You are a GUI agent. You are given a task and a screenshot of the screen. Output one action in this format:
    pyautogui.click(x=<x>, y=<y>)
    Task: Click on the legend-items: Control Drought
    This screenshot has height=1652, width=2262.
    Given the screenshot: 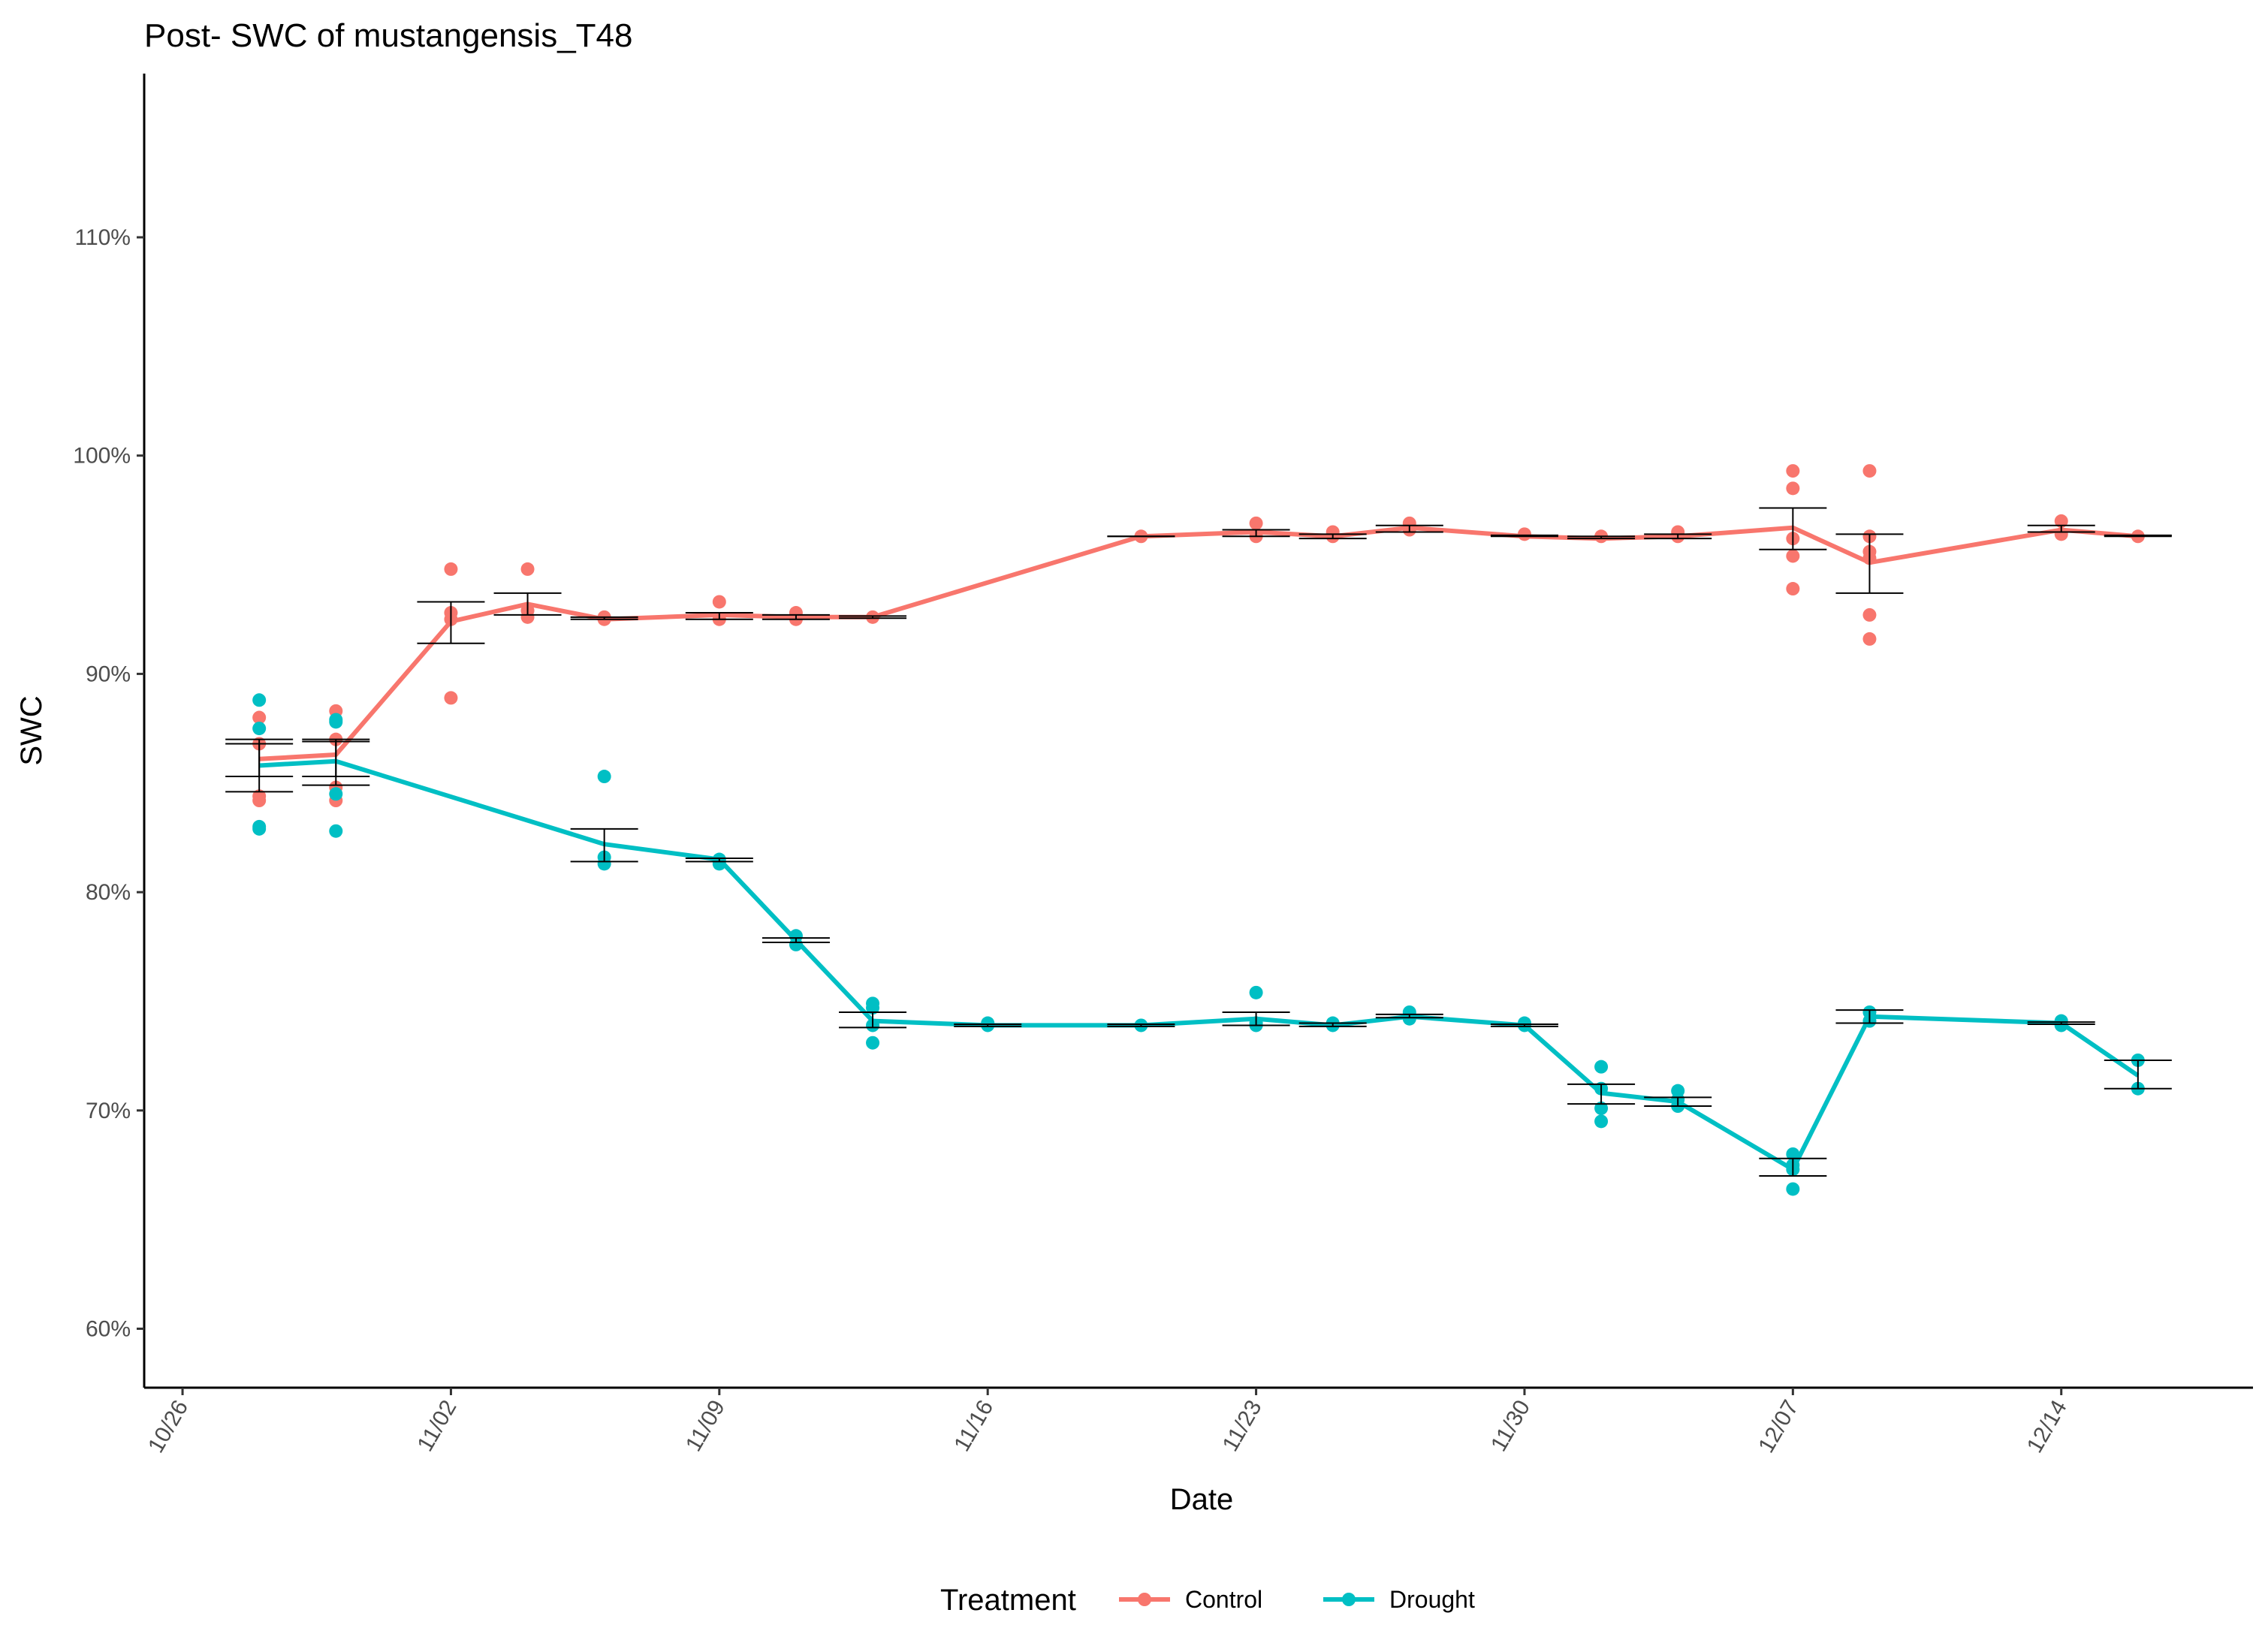 What is the action you would take?
    pyautogui.click(x=1297, y=1599)
    